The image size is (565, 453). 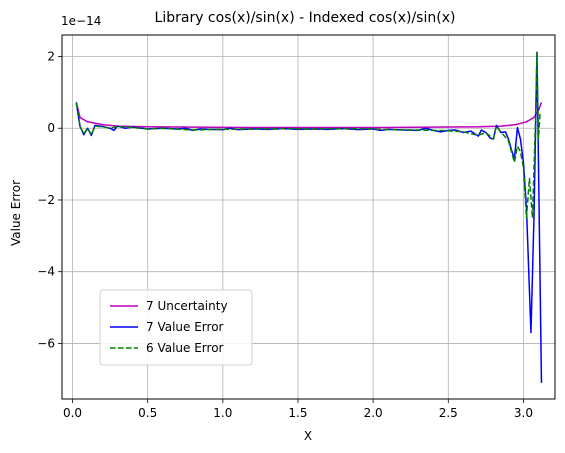 I want to click on x-tick-label: 3.0, so click(x=523, y=413).